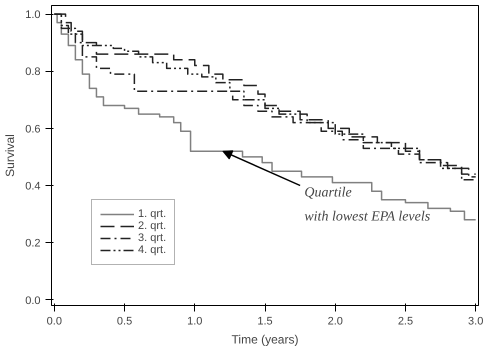  What do you see at coordinates (152, 226) in the screenshot?
I see `legend-label: 2. qrt.` at bounding box center [152, 226].